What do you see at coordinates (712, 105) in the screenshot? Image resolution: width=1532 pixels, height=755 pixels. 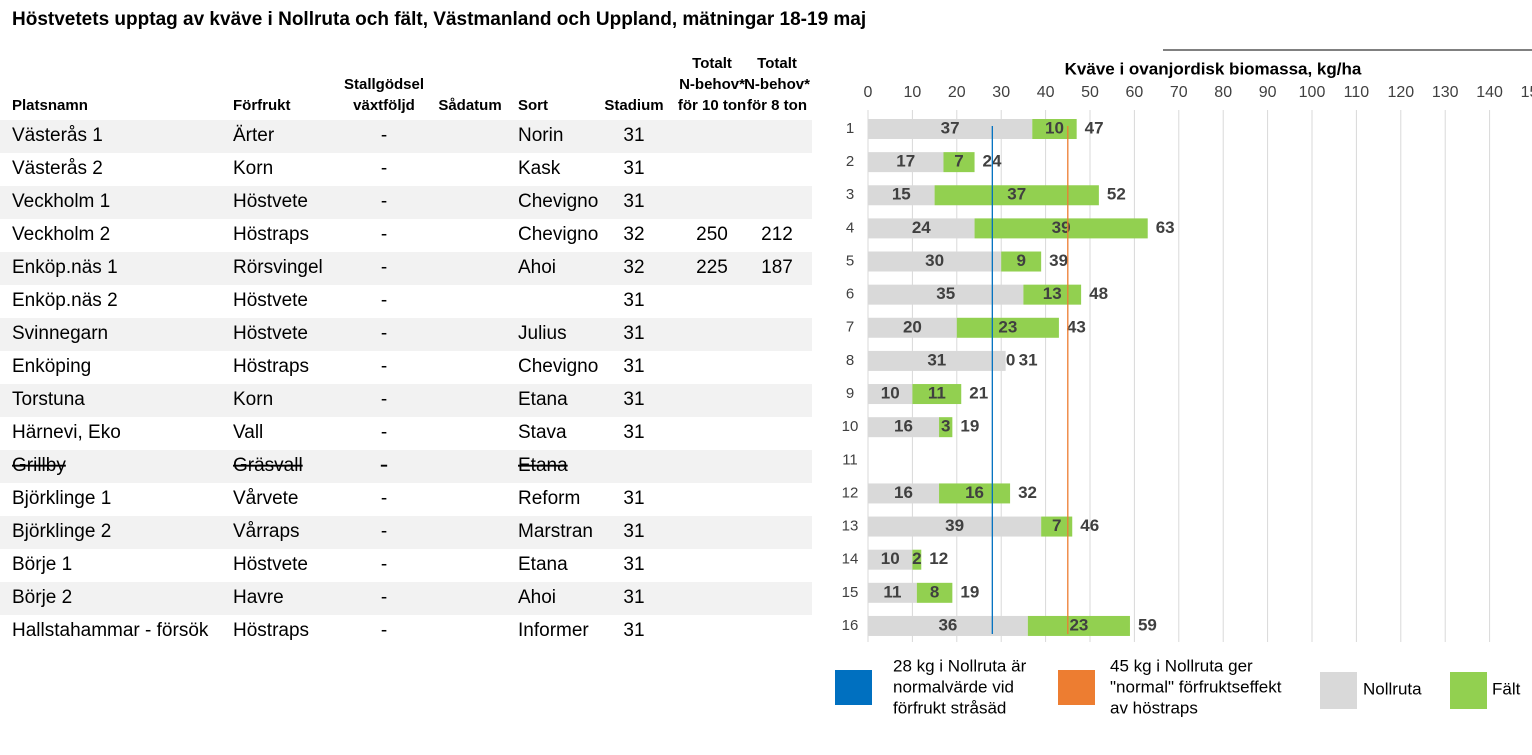 I see `column-header: för 10 ton` at bounding box center [712, 105].